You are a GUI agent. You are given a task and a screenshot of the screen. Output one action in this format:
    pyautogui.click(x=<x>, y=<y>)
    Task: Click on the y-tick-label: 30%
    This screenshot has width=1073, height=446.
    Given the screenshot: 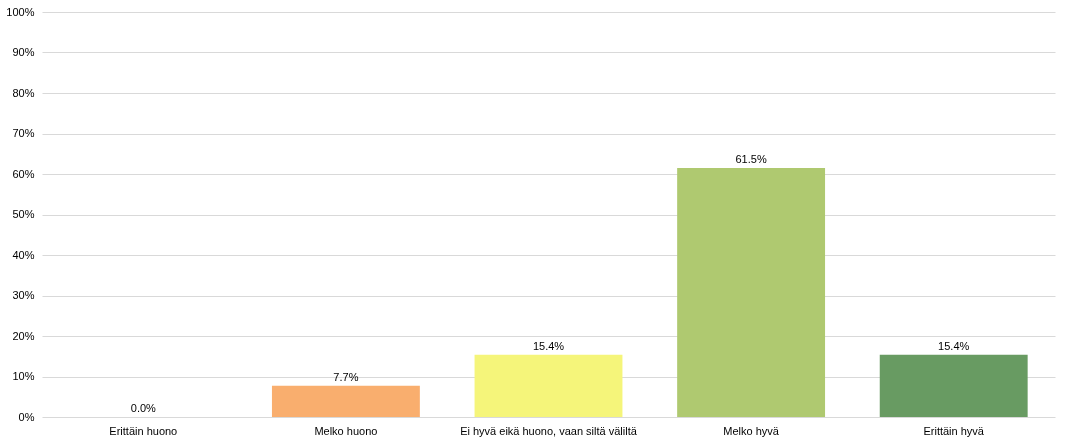 What is the action you would take?
    pyautogui.click(x=23, y=295)
    